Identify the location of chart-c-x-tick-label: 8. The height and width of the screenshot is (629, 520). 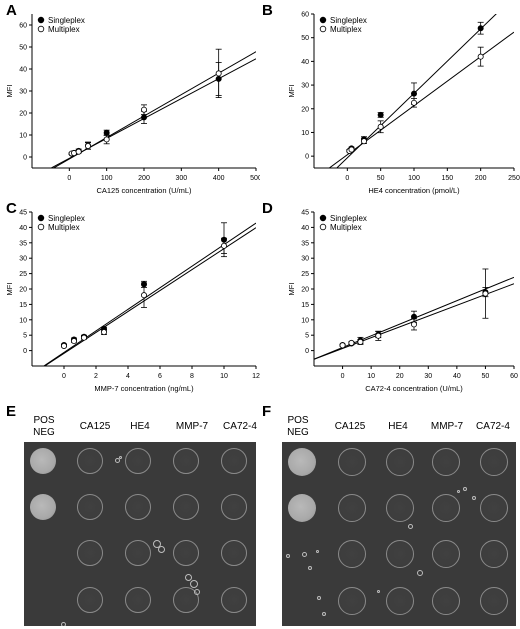
(192, 376).